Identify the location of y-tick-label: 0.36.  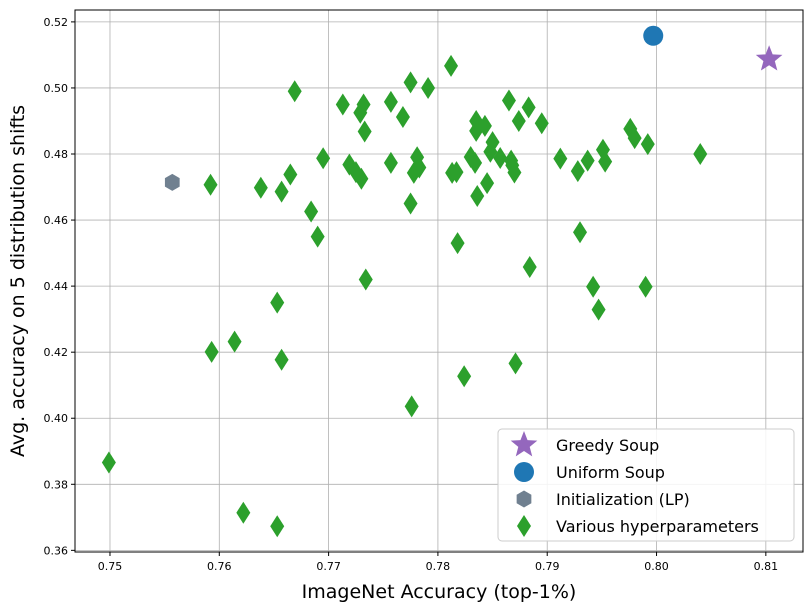
(56, 550).